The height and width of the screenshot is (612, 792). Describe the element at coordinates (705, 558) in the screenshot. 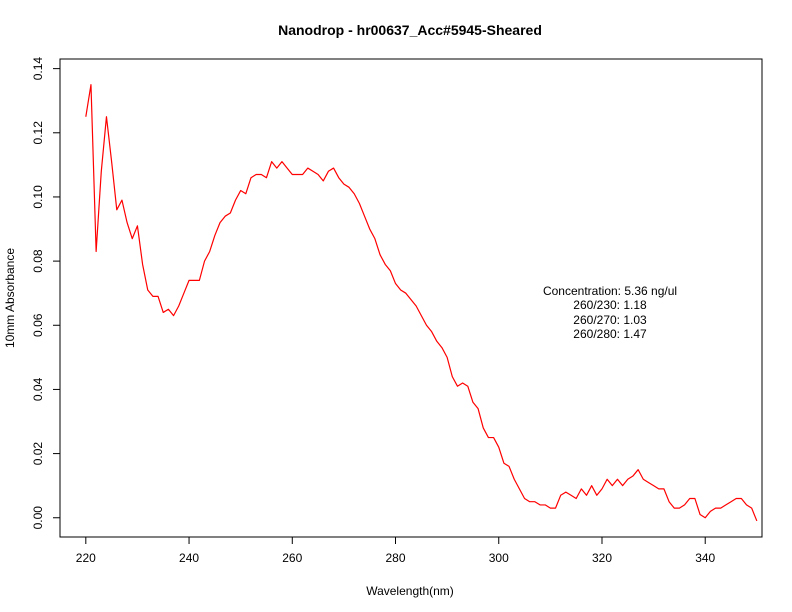

I see `x-tick-label: 340` at that location.